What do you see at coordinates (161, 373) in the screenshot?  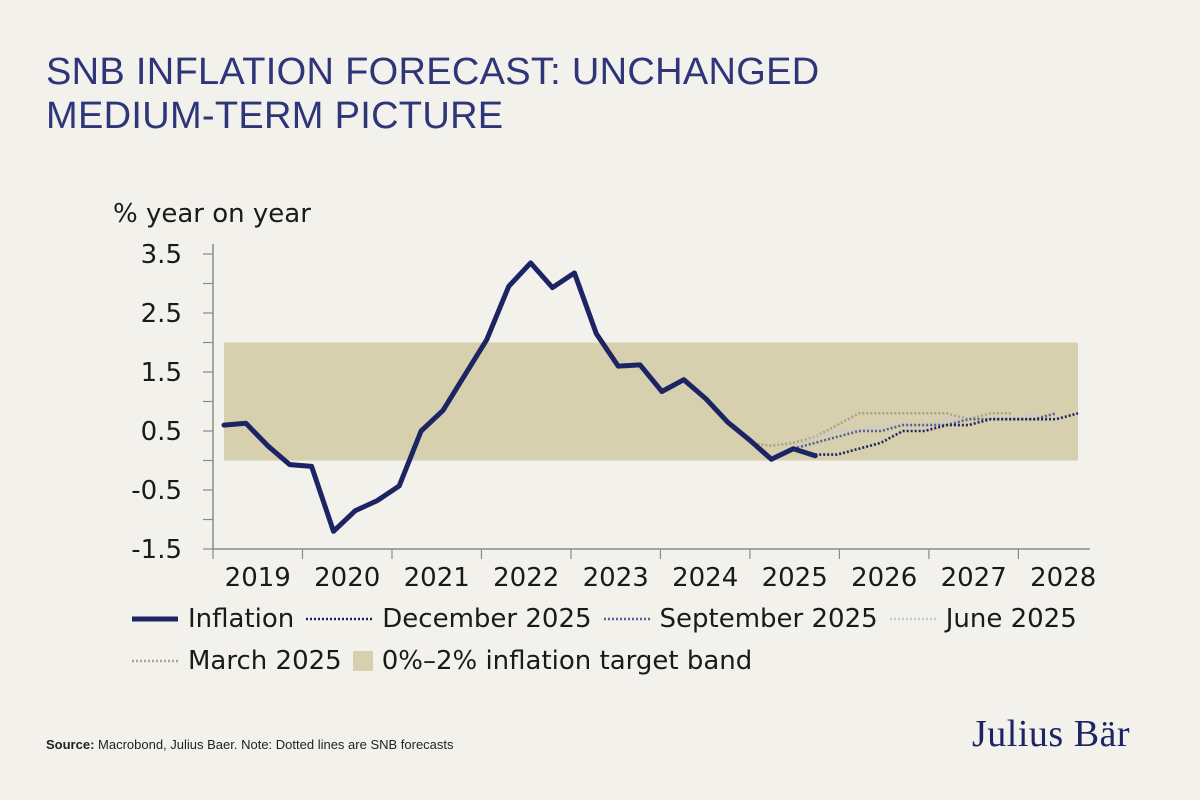 I see `y-tick-label: 1.5` at bounding box center [161, 373].